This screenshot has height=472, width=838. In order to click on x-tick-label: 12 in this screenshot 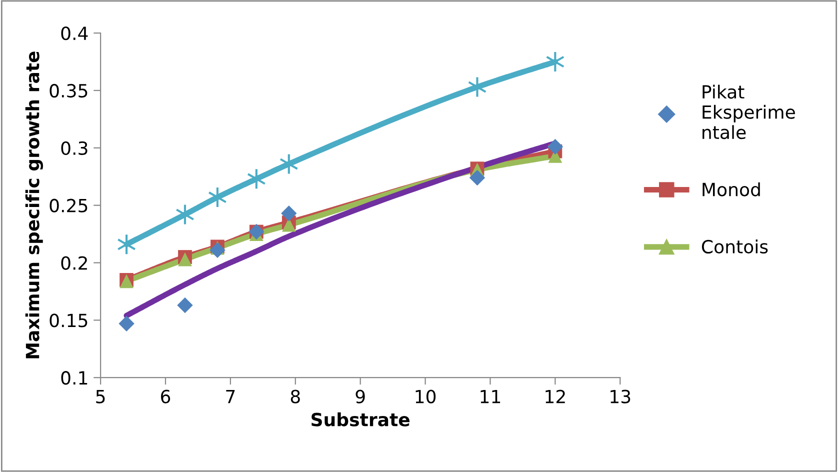, I will do `click(555, 397)`.